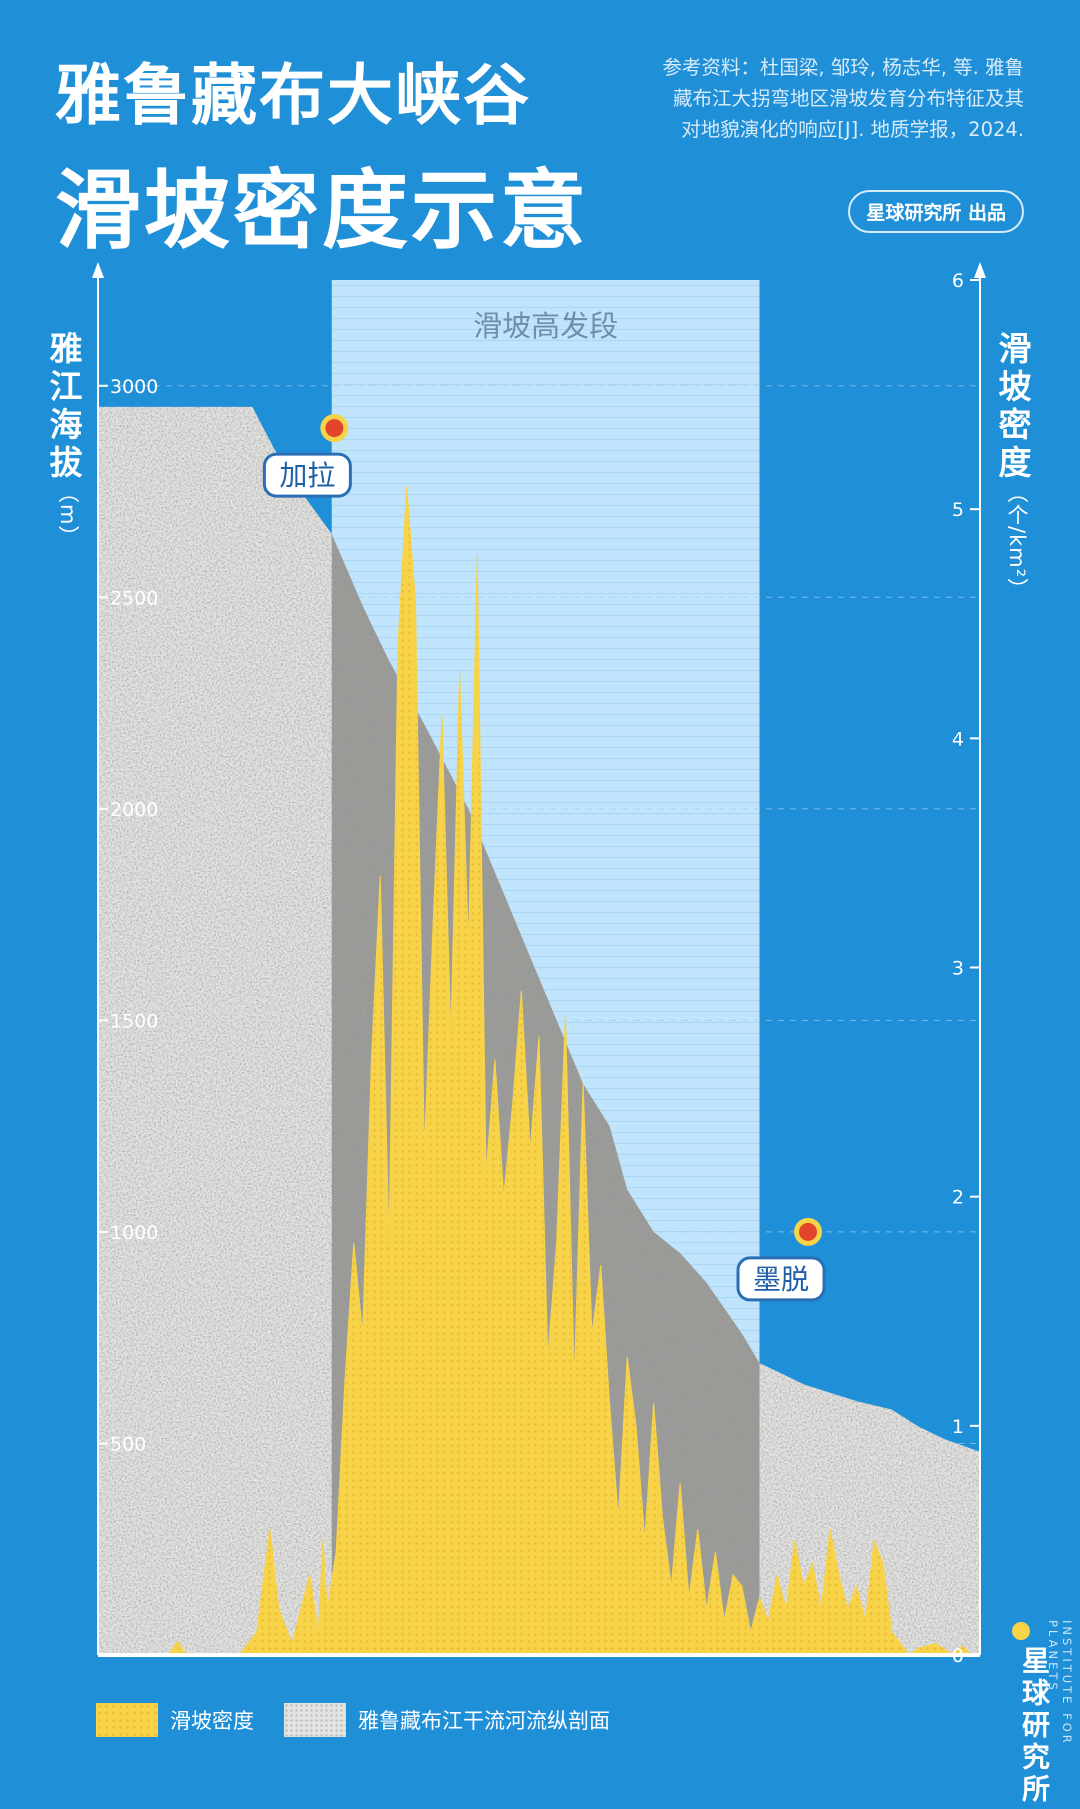  I want to click on left-tick-label: 2500, so click(134, 598).